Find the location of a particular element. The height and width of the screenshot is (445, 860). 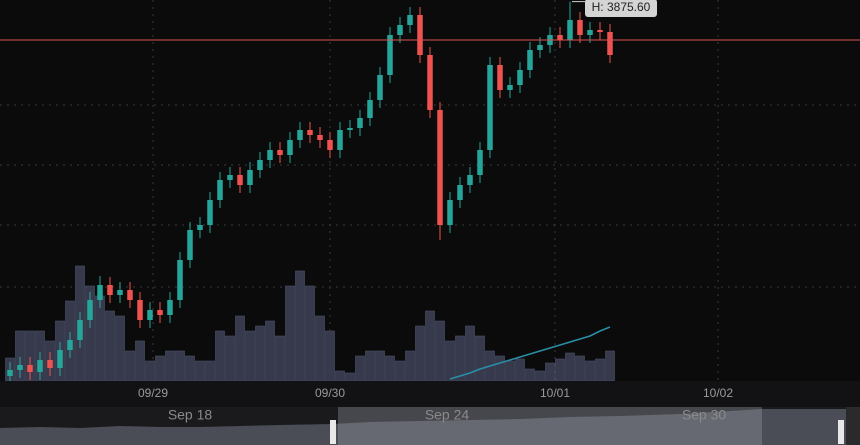

navigator-handle-left is located at coordinates (333, 432).